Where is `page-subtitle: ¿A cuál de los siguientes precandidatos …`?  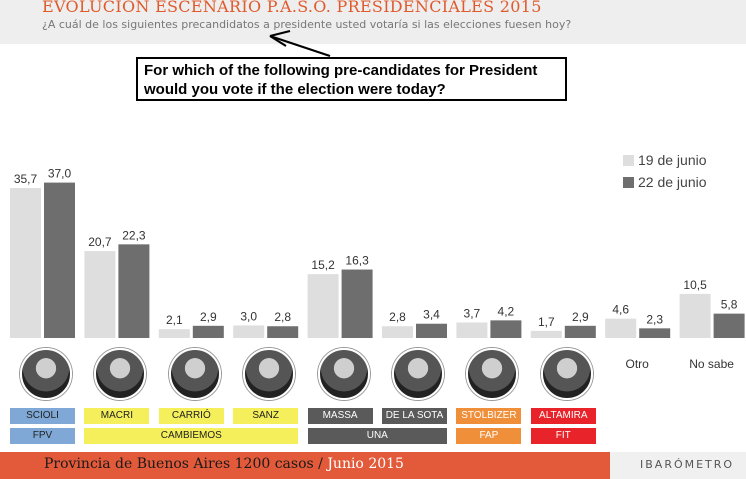 page-subtitle: ¿A cuál de los siguientes precandidatos … is located at coordinates (307, 24).